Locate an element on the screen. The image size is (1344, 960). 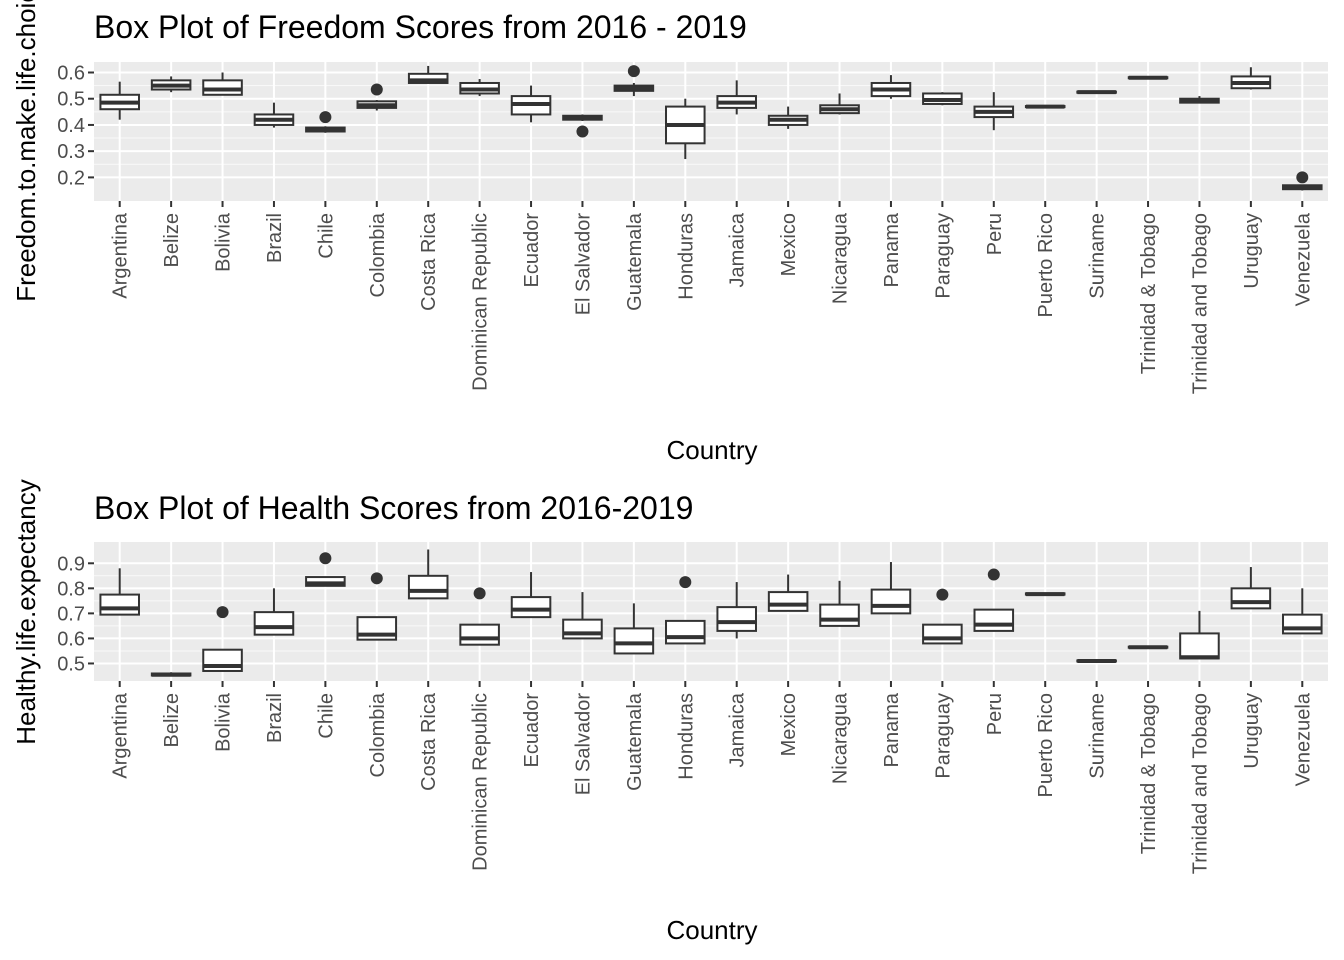
health-category-label: Paraguay is located at coordinates (943, 736).